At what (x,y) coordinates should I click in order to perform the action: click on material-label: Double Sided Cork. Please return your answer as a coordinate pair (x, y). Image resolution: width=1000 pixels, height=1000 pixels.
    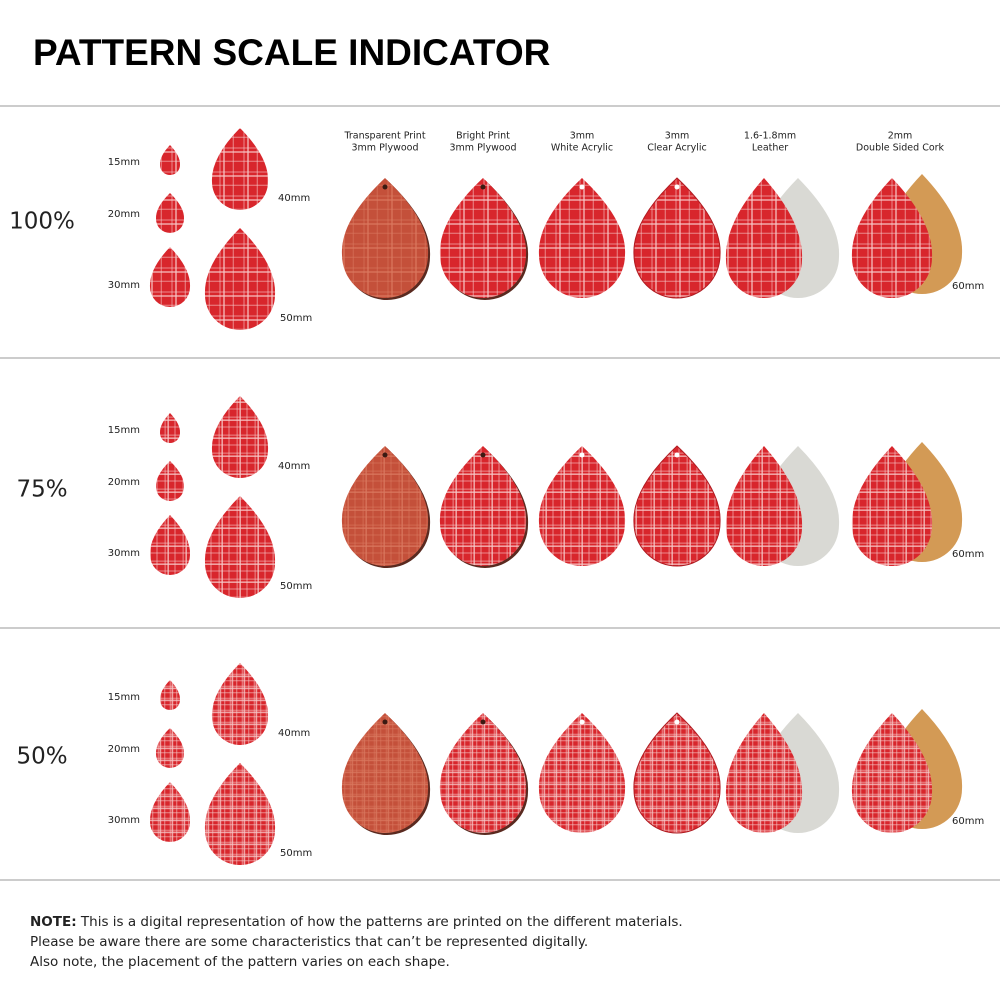
    Looking at the image, I should click on (900, 148).